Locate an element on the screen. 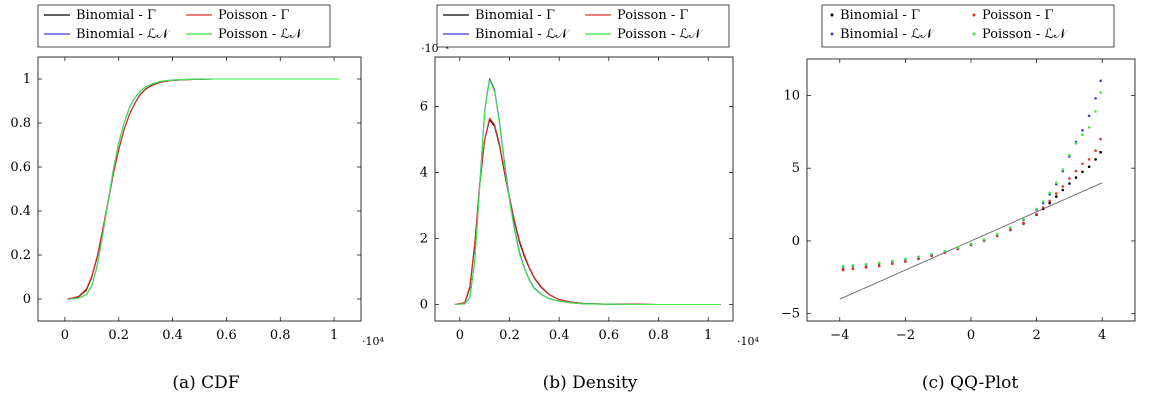 The width and height of the screenshot is (1153, 403). x-tick-label: −4 is located at coordinates (839, 335).